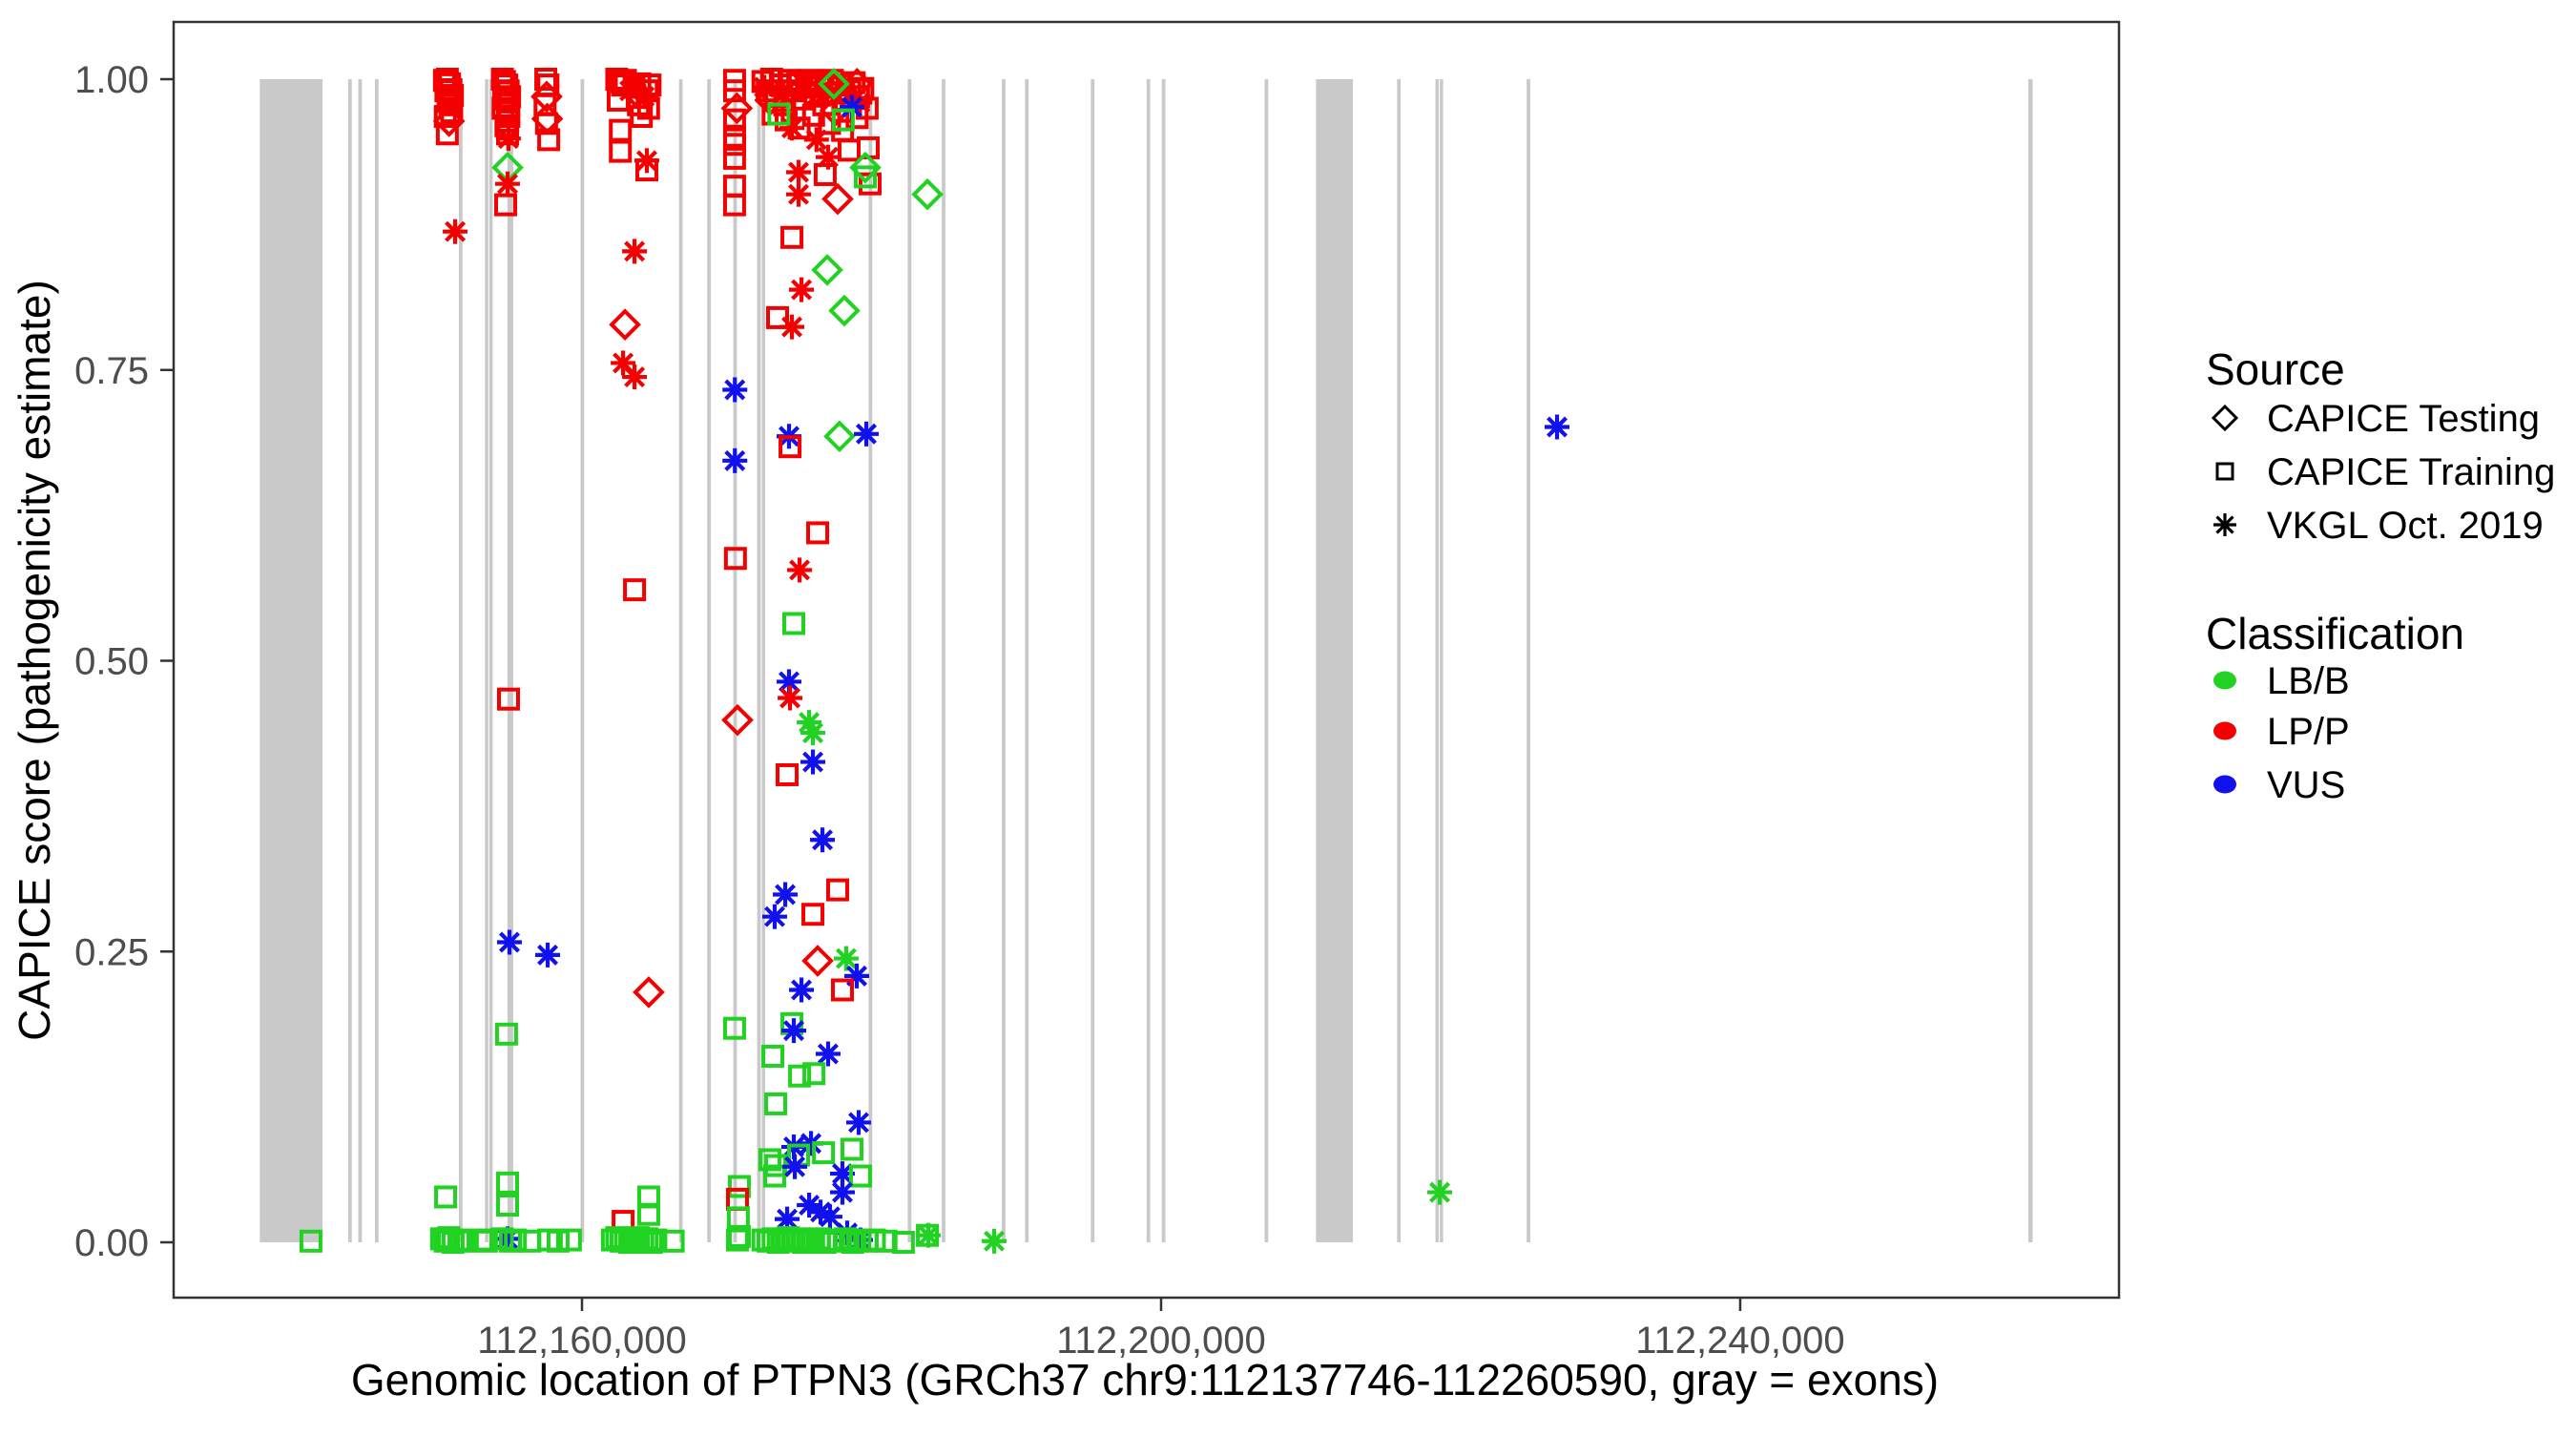 The image size is (2576, 1436). I want to click on asterisk-icon, so click(2224, 524).